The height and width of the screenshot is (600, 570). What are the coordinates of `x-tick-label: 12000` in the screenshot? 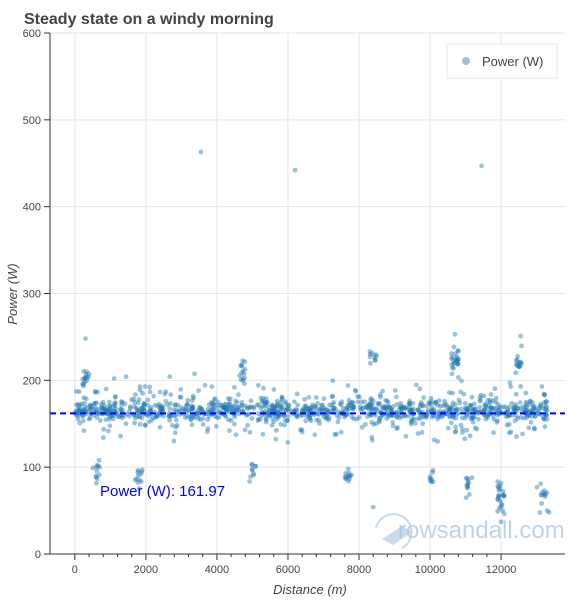 It's located at (501, 570).